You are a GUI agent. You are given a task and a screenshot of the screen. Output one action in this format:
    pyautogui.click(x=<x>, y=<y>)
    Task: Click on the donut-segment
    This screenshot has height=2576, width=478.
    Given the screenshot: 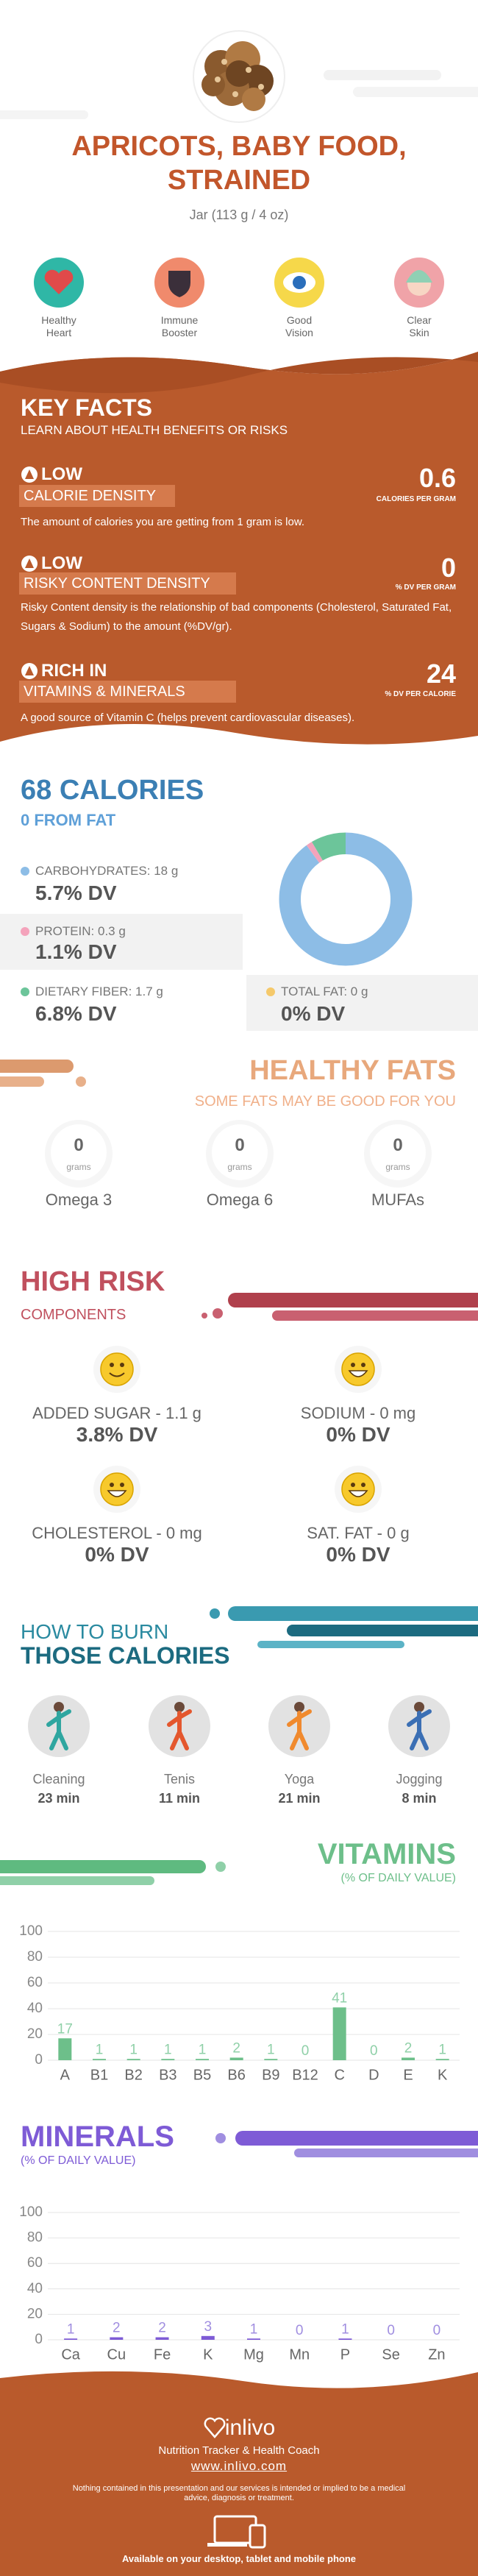 What is the action you would take?
    pyautogui.click(x=328, y=846)
    